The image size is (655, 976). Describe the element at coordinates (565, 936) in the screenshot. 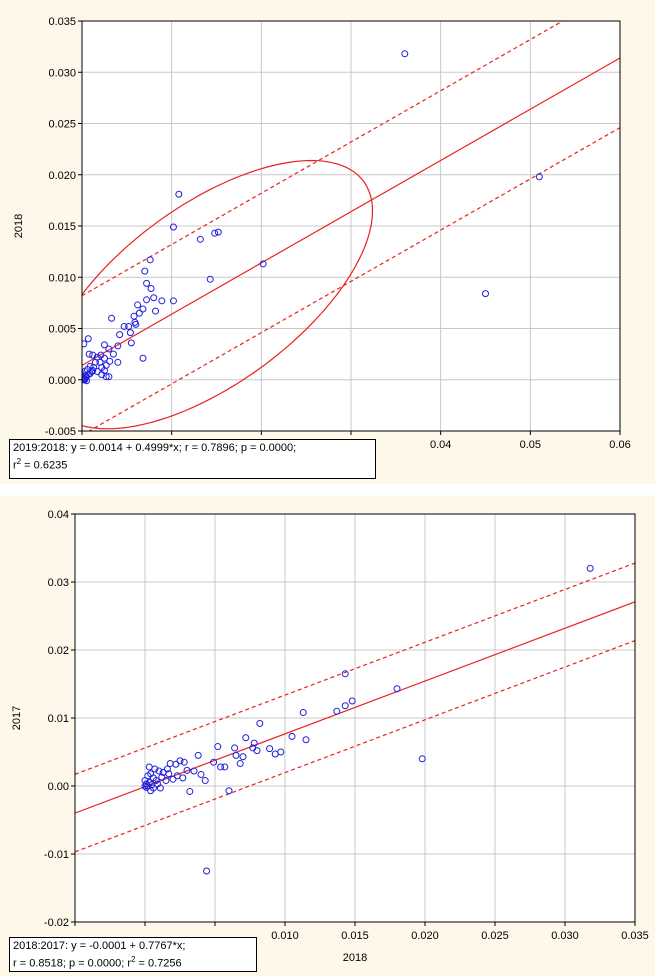

I see `x-tick-label: 0.030` at that location.